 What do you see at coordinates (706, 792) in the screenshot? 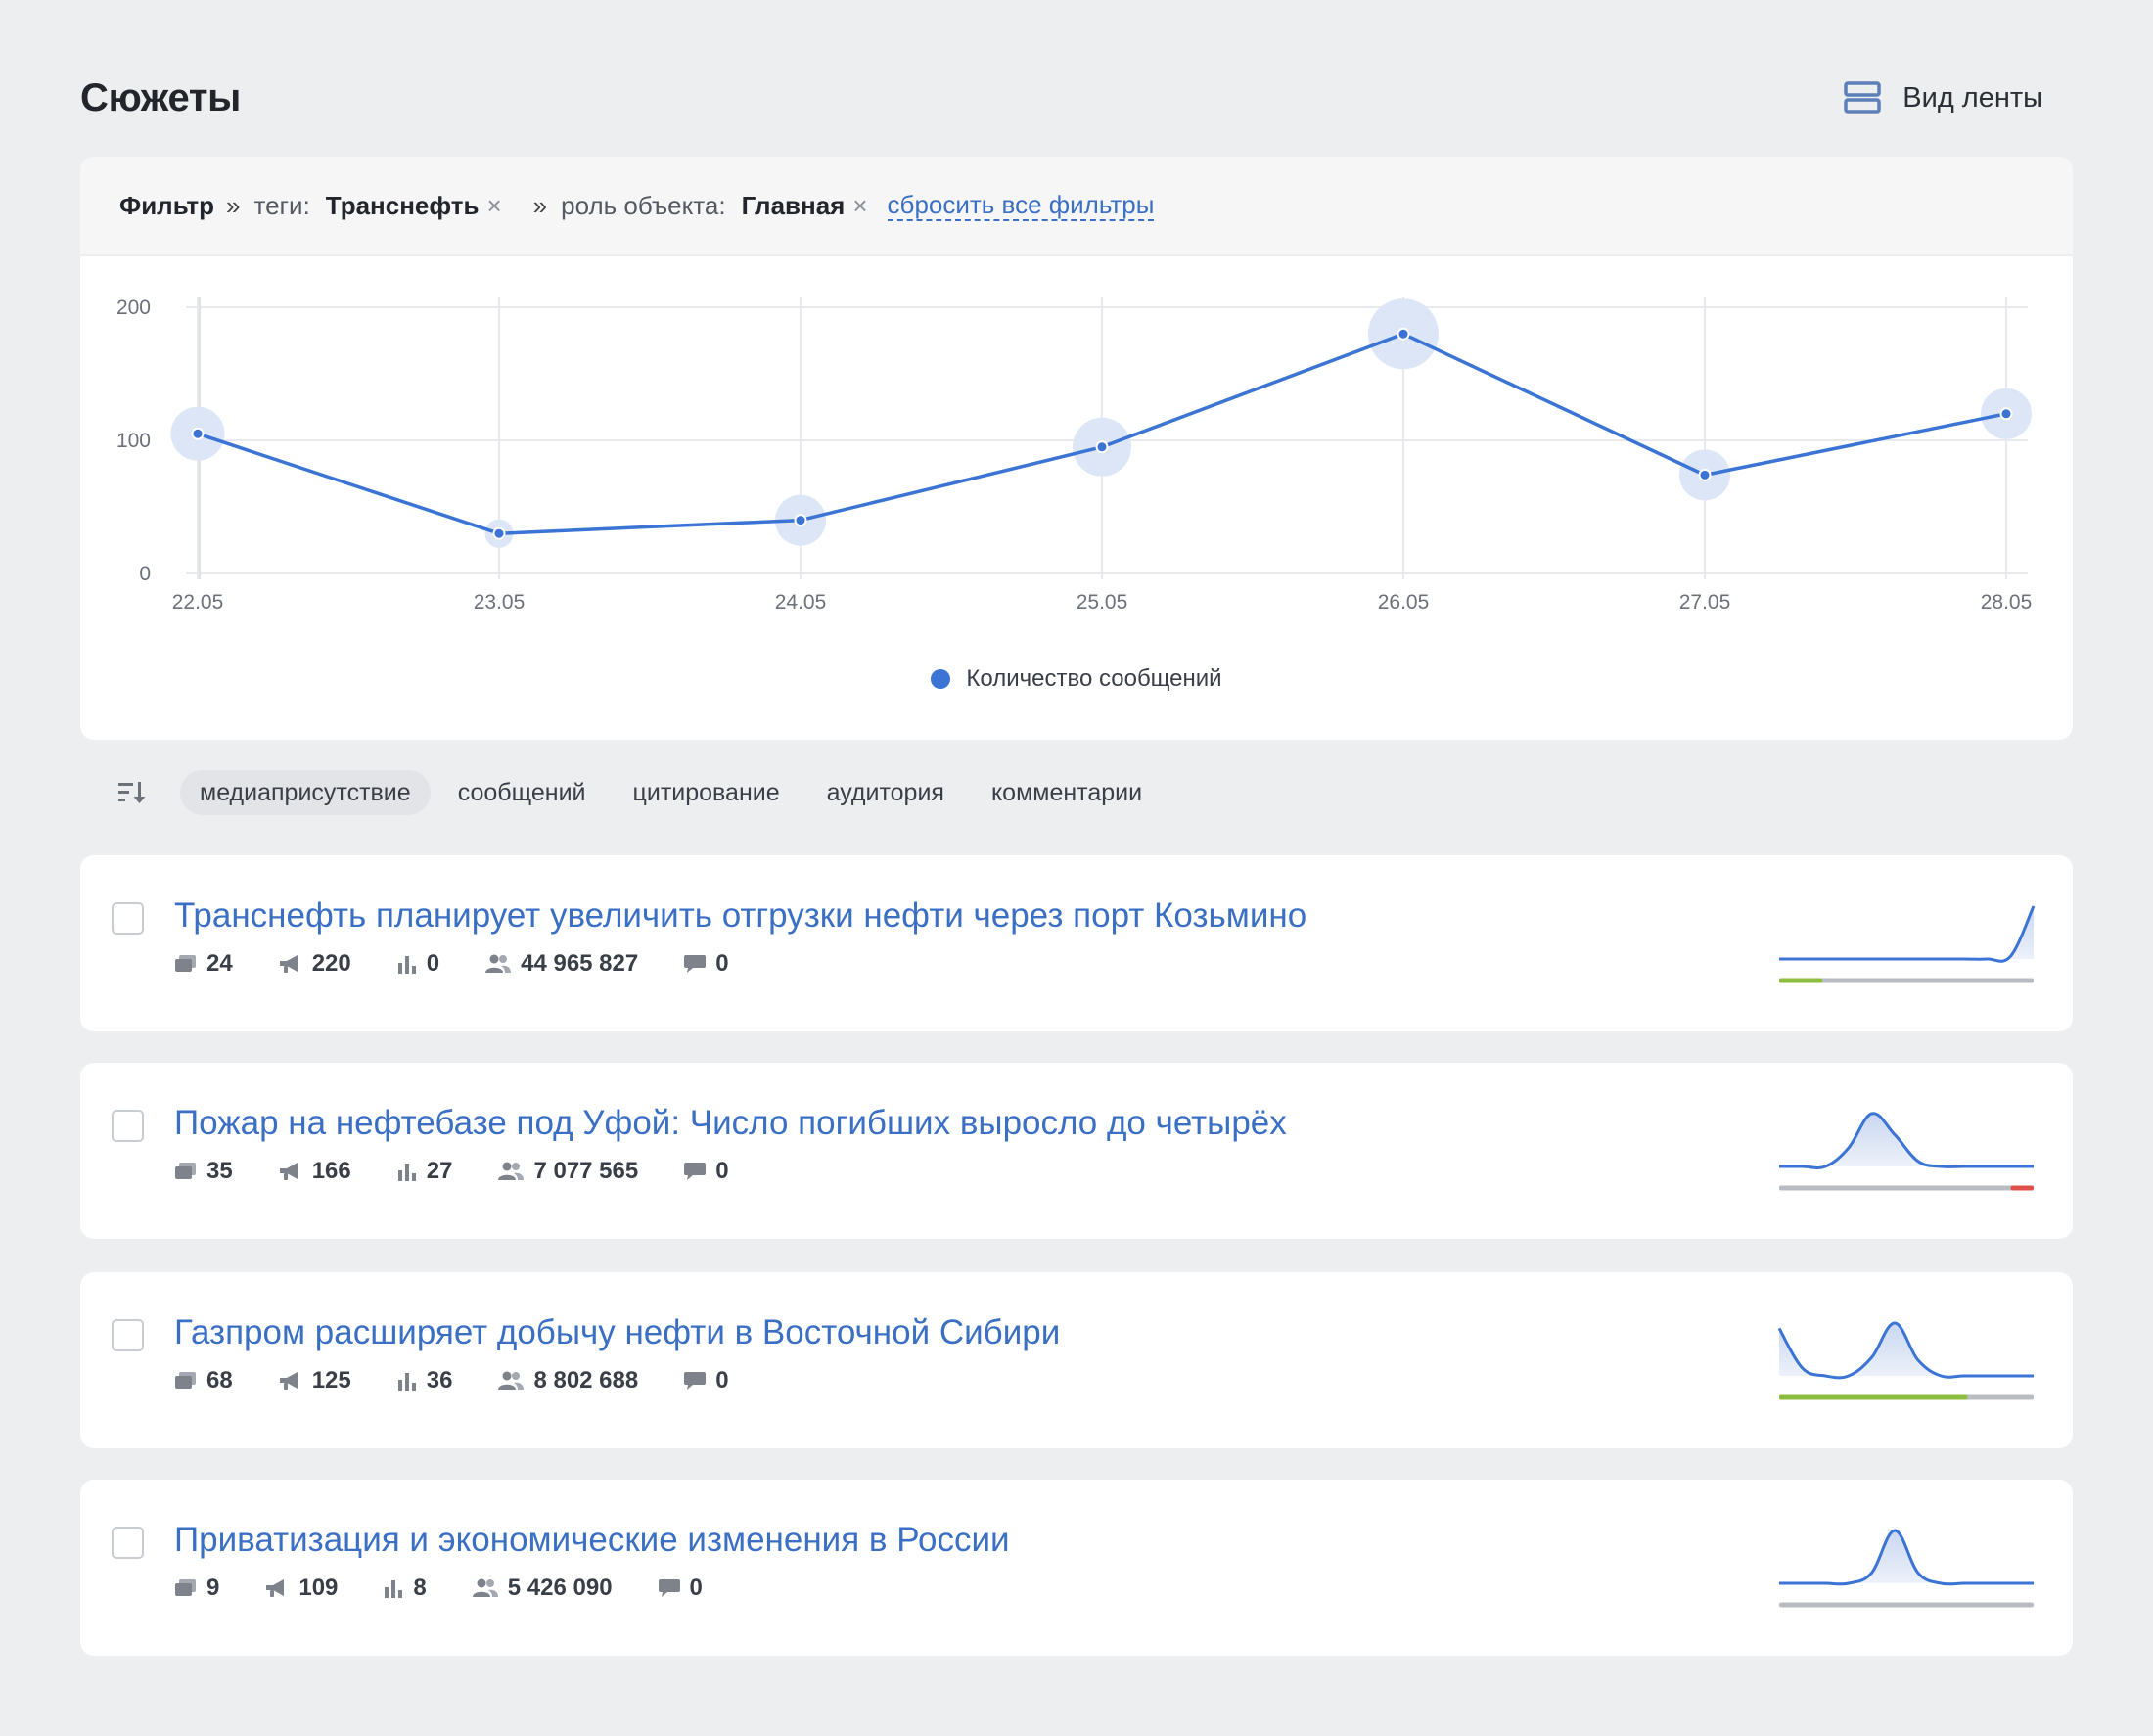
I see `sort-option-citation: цитирование` at bounding box center [706, 792].